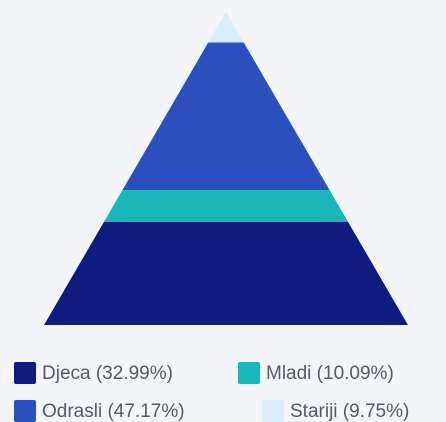 The height and width of the screenshot is (422, 446). I want to click on legend-label: Odrasli (47.17%), so click(113, 411).